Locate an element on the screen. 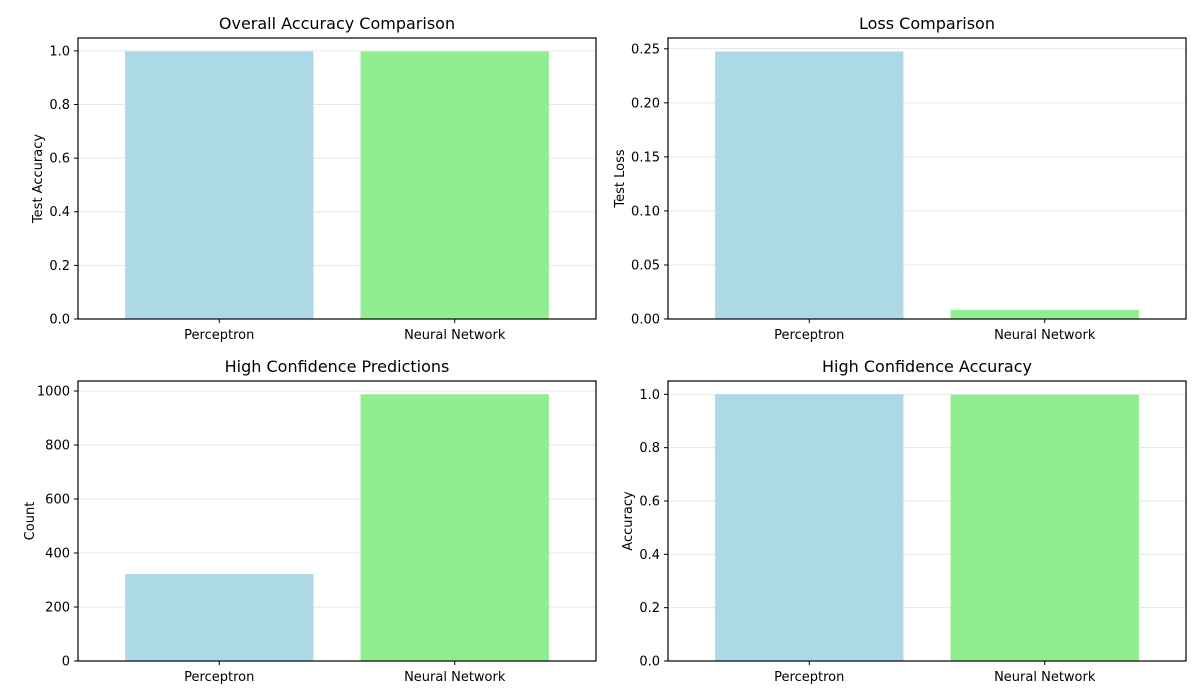  y-axis-label: Test Accuracy is located at coordinates (38, 179).